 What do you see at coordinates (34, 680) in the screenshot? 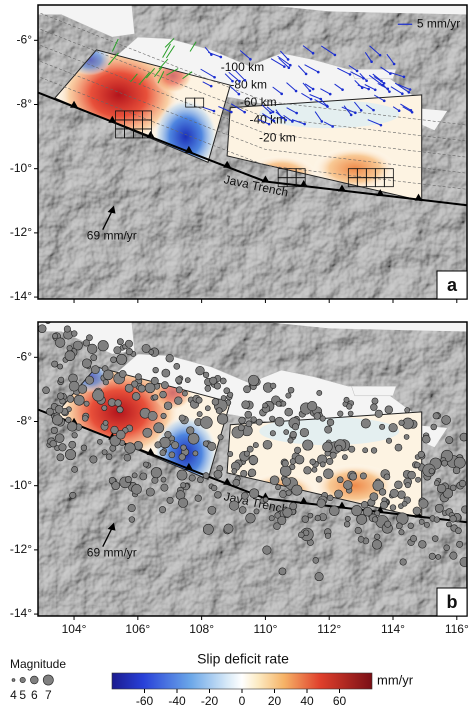
I see `magnitude-symbol` at bounding box center [34, 680].